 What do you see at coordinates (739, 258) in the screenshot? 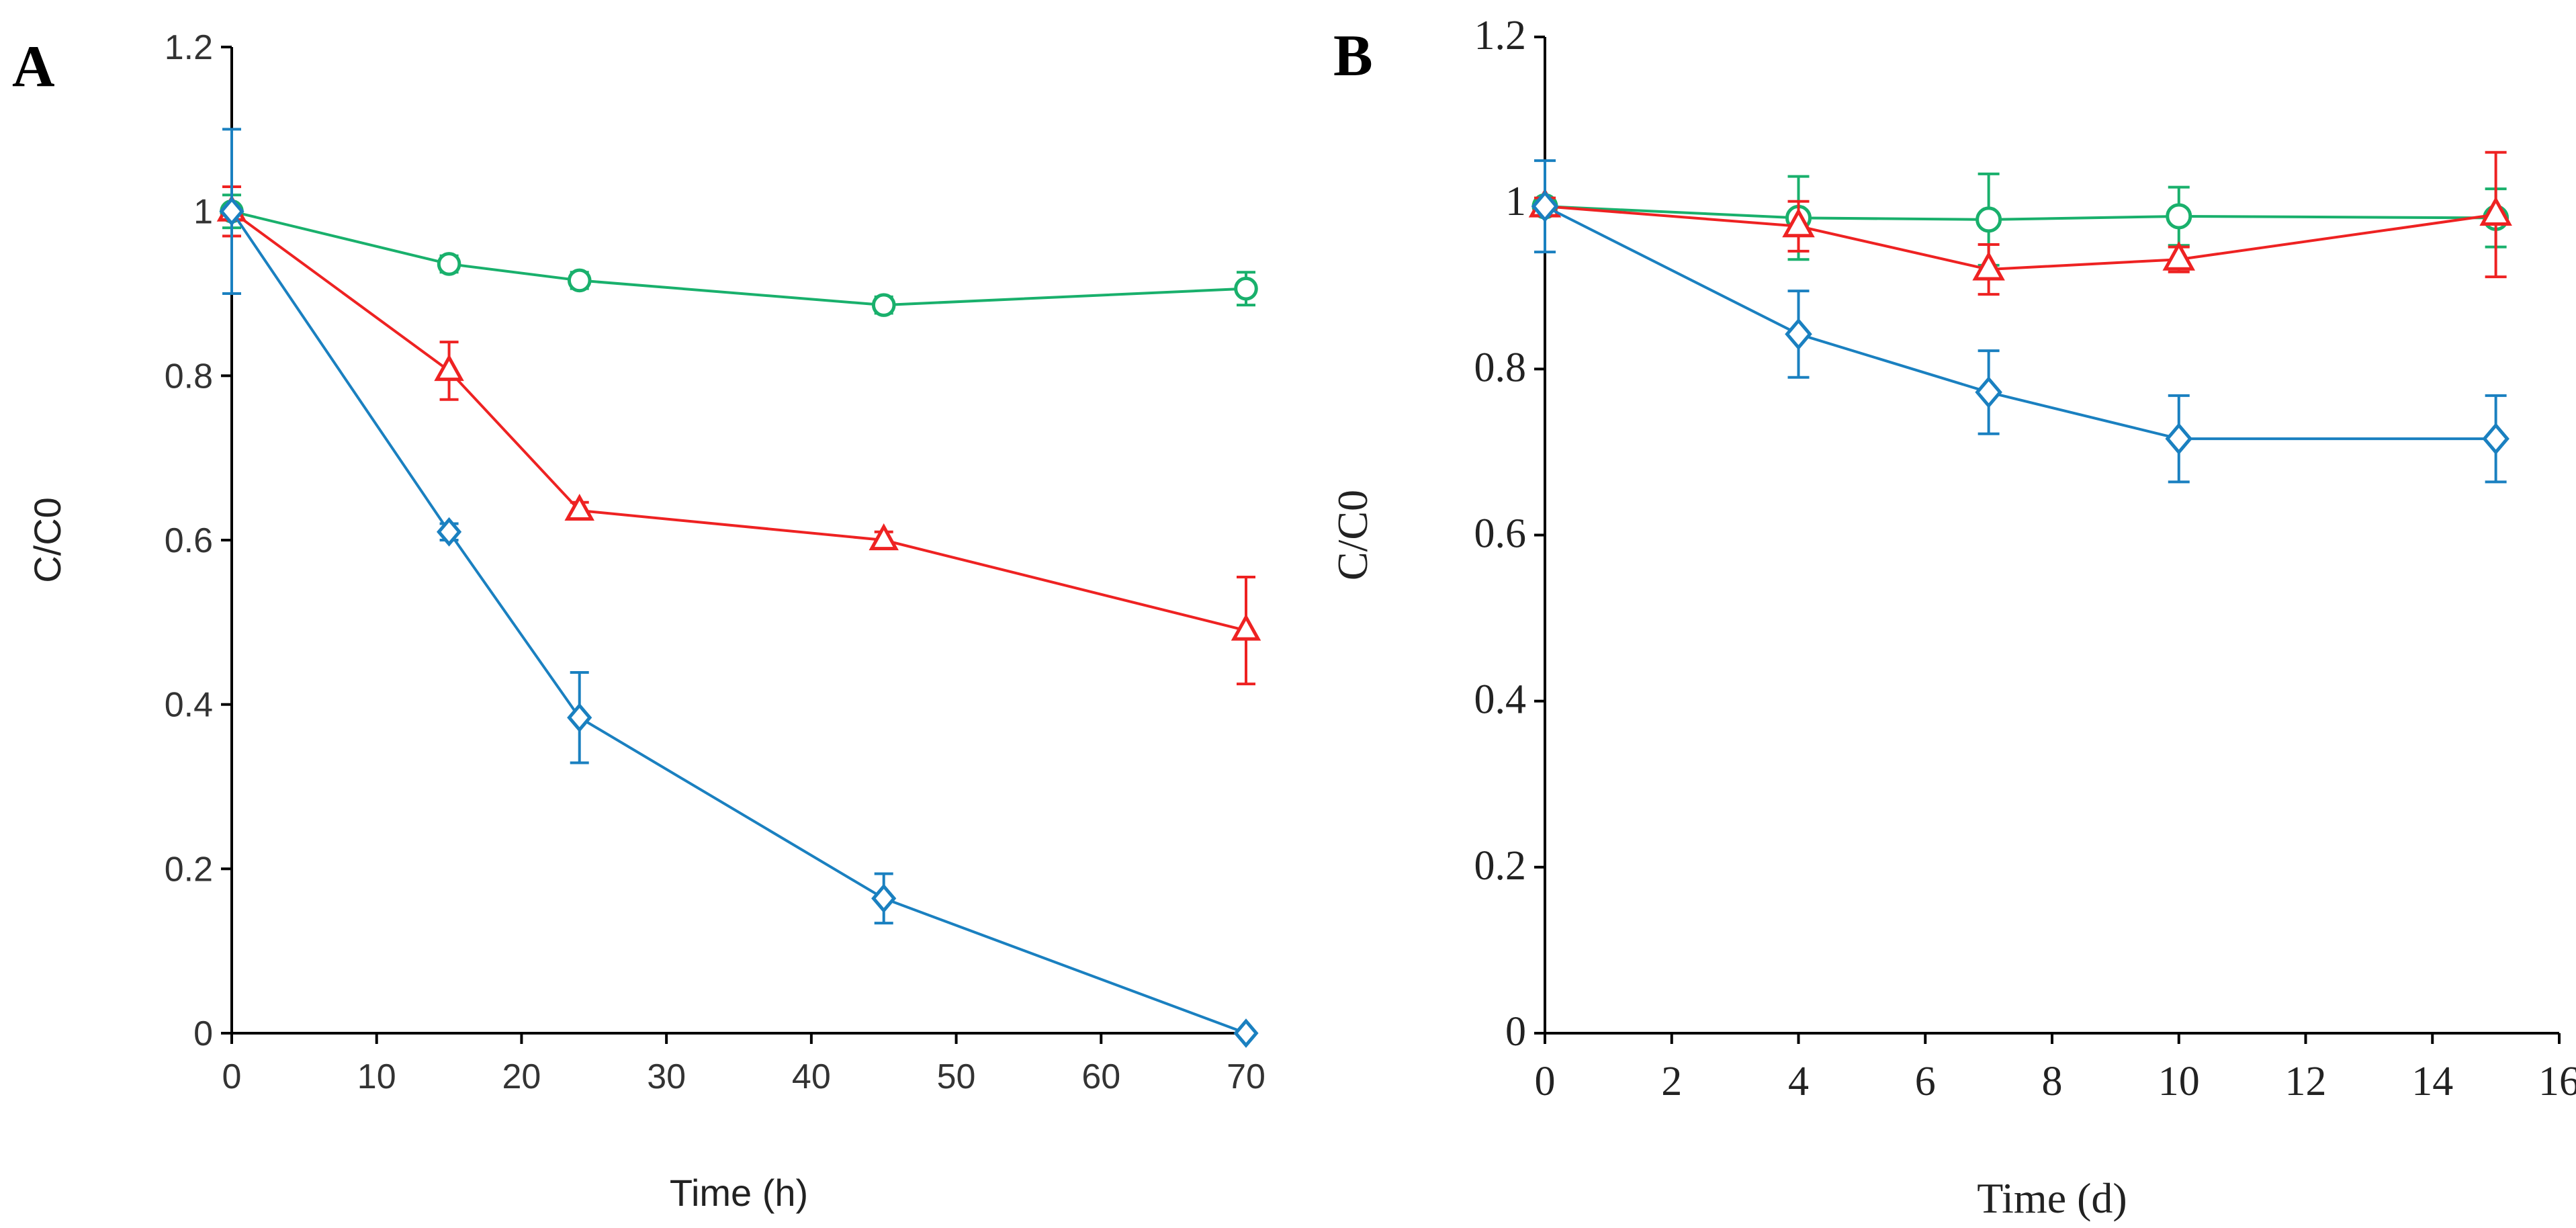
I see `series-line-circle` at bounding box center [739, 258].